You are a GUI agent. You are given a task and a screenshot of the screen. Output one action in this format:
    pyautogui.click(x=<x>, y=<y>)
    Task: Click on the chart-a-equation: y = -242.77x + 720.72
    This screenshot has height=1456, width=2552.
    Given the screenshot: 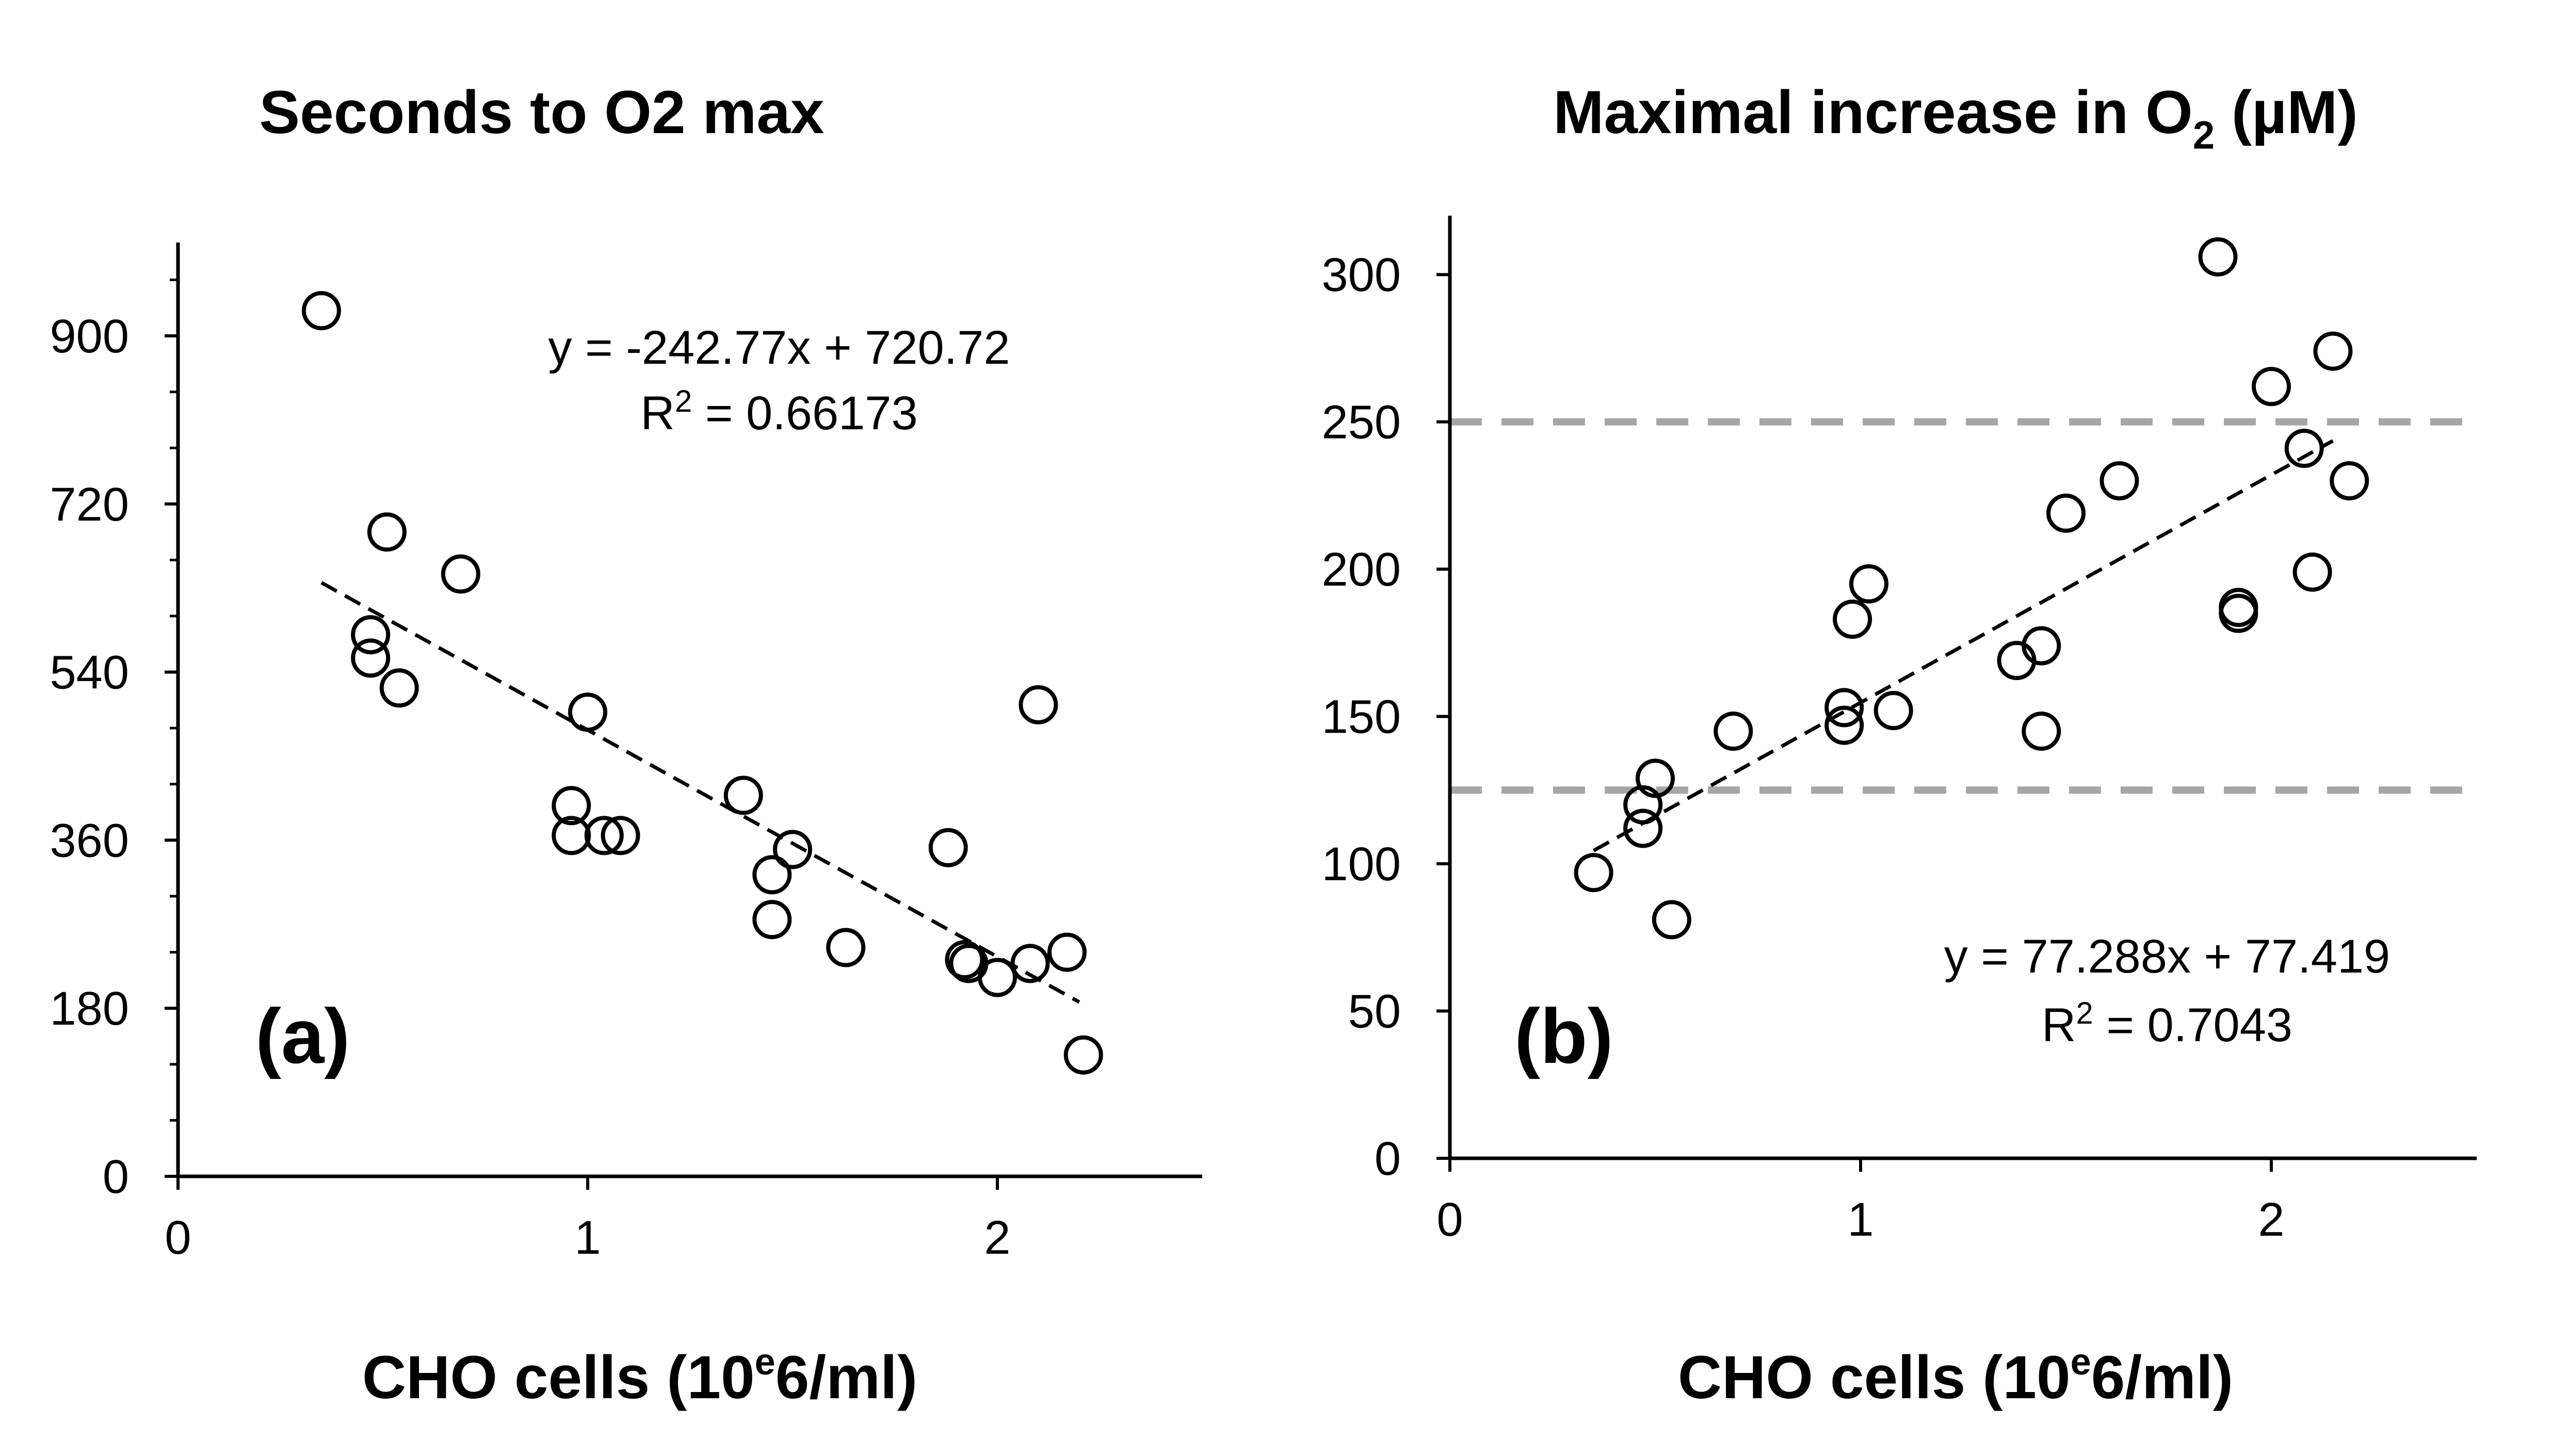 What is the action you would take?
    pyautogui.click(x=779, y=348)
    